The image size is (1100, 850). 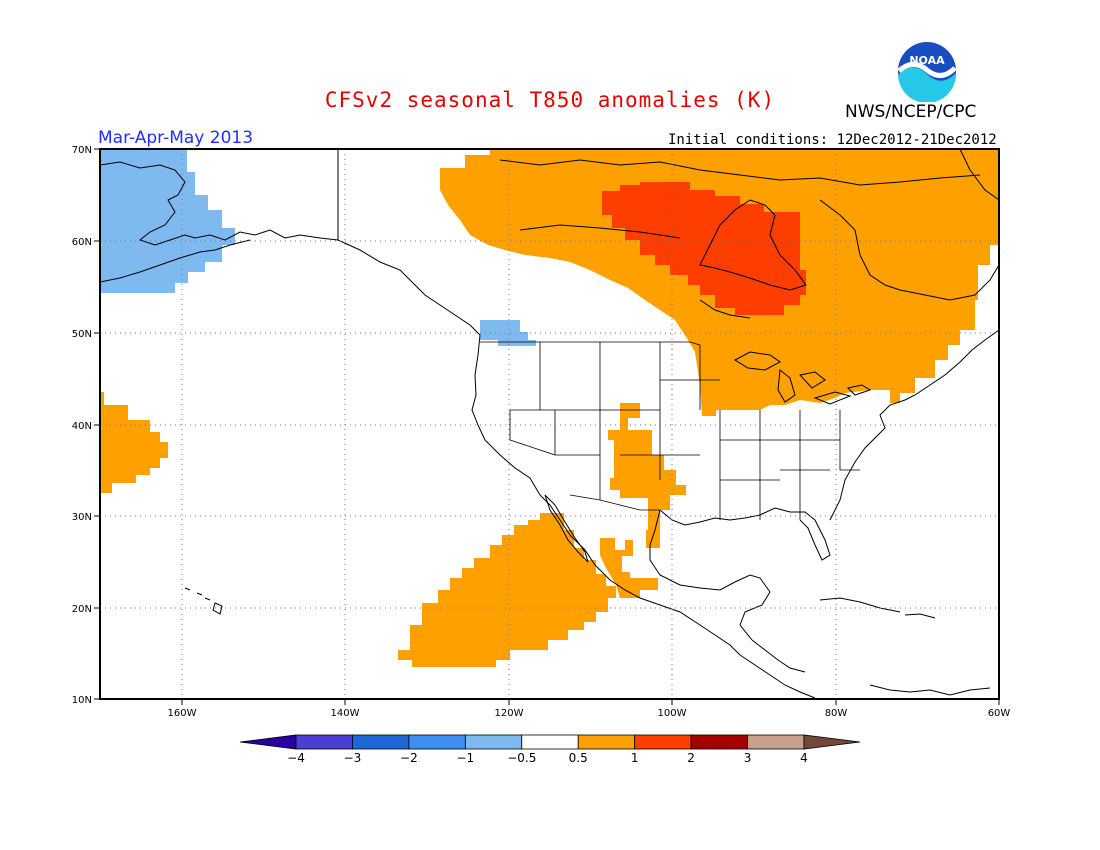 What do you see at coordinates (578, 758) in the screenshot?
I see `colorbar-tick-label: 0.5` at bounding box center [578, 758].